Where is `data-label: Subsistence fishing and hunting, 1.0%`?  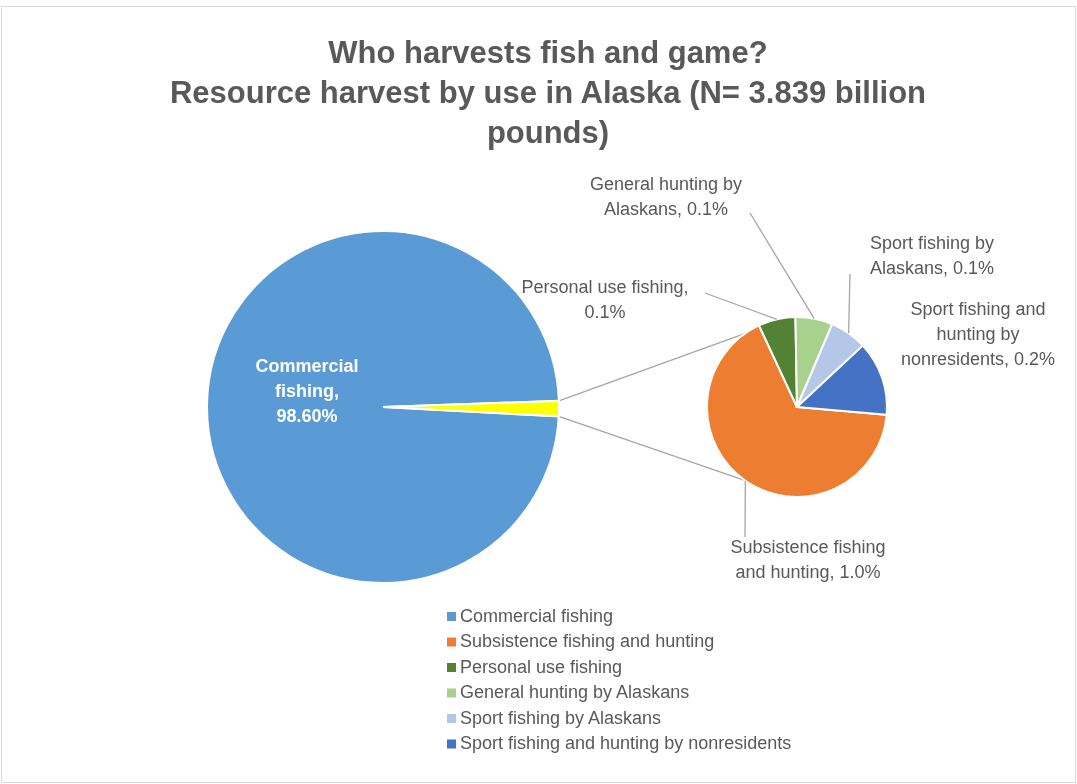
data-label: Subsistence fishing and hunting, 1.0% is located at coordinates (808, 559).